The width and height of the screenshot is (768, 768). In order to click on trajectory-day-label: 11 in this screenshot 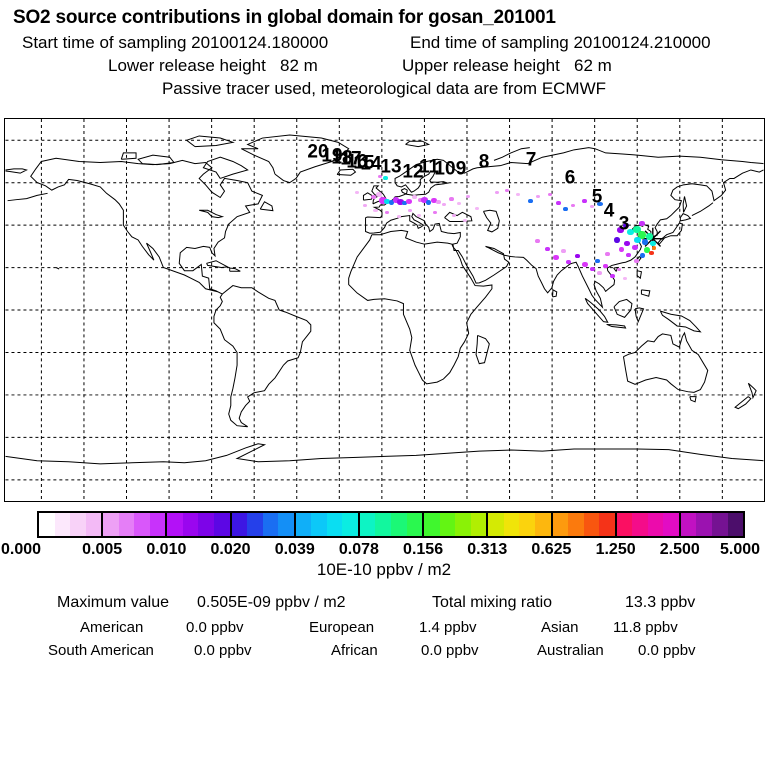, I will do `click(429, 167)`.